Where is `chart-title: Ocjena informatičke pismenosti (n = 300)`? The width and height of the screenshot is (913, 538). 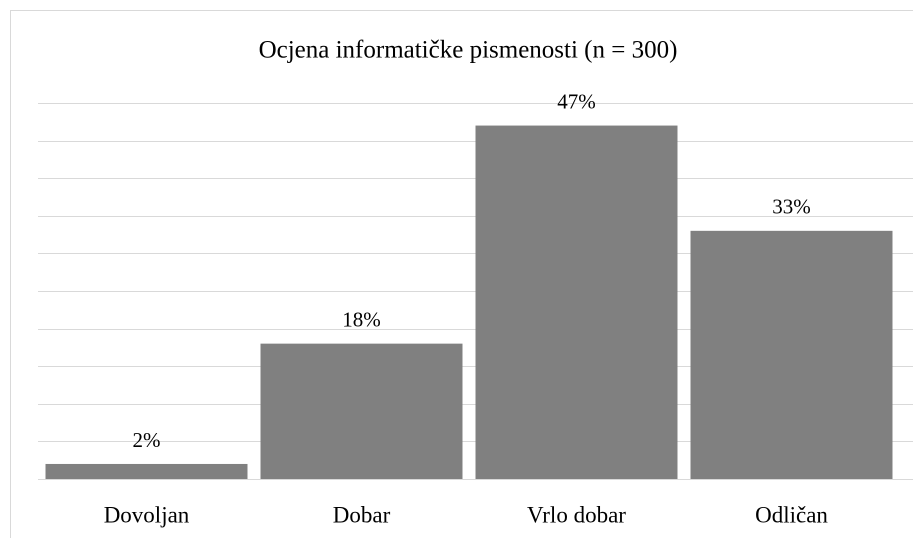 chart-title: Ocjena informatičke pismenosti (n = 300) is located at coordinates (468, 50).